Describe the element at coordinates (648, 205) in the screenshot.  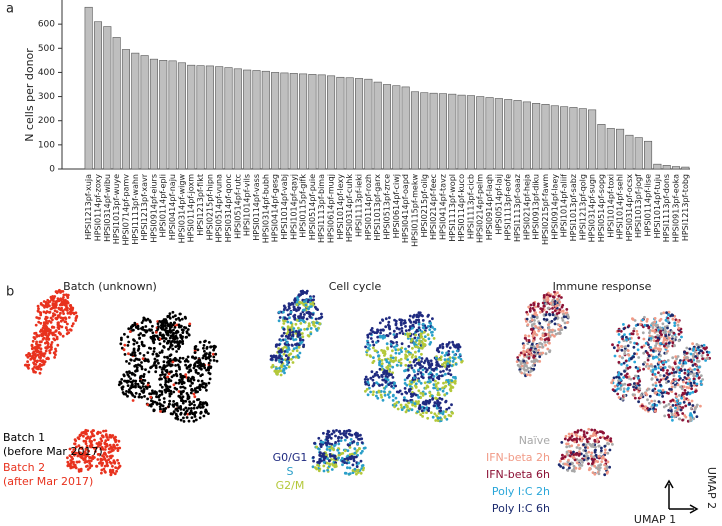
I see `x-tick-label: HPSI0114pf-lise` at that location.